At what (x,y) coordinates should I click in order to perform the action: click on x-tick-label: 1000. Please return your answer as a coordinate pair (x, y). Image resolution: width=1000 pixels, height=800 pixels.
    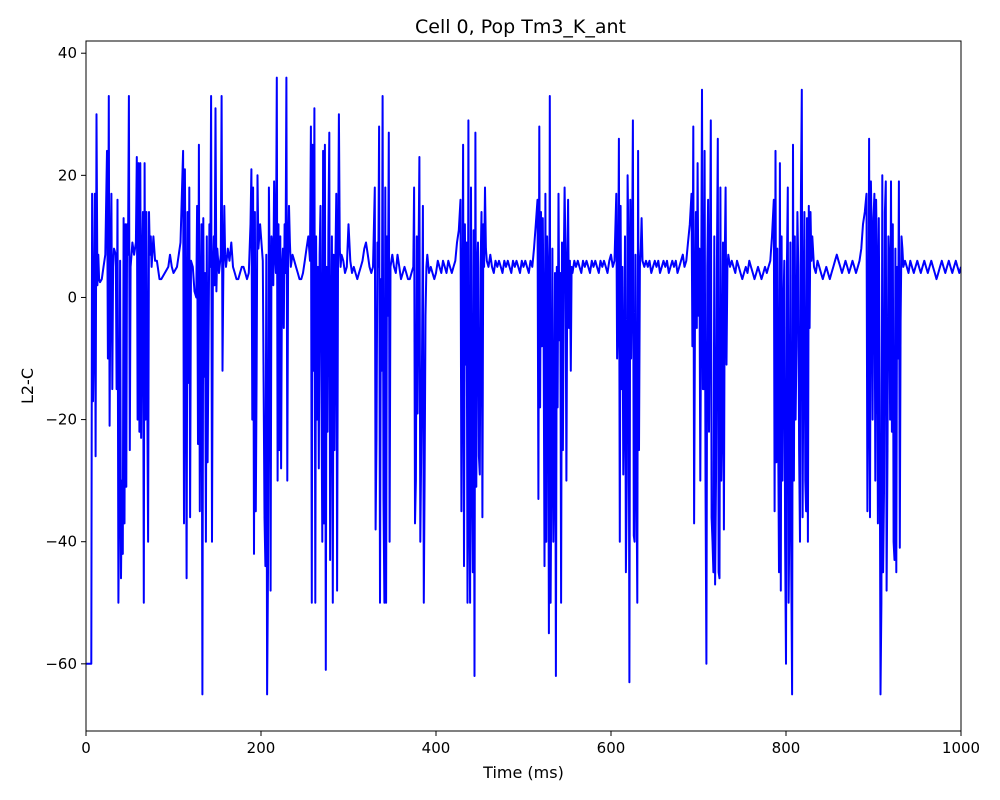
    Looking at the image, I should click on (961, 748).